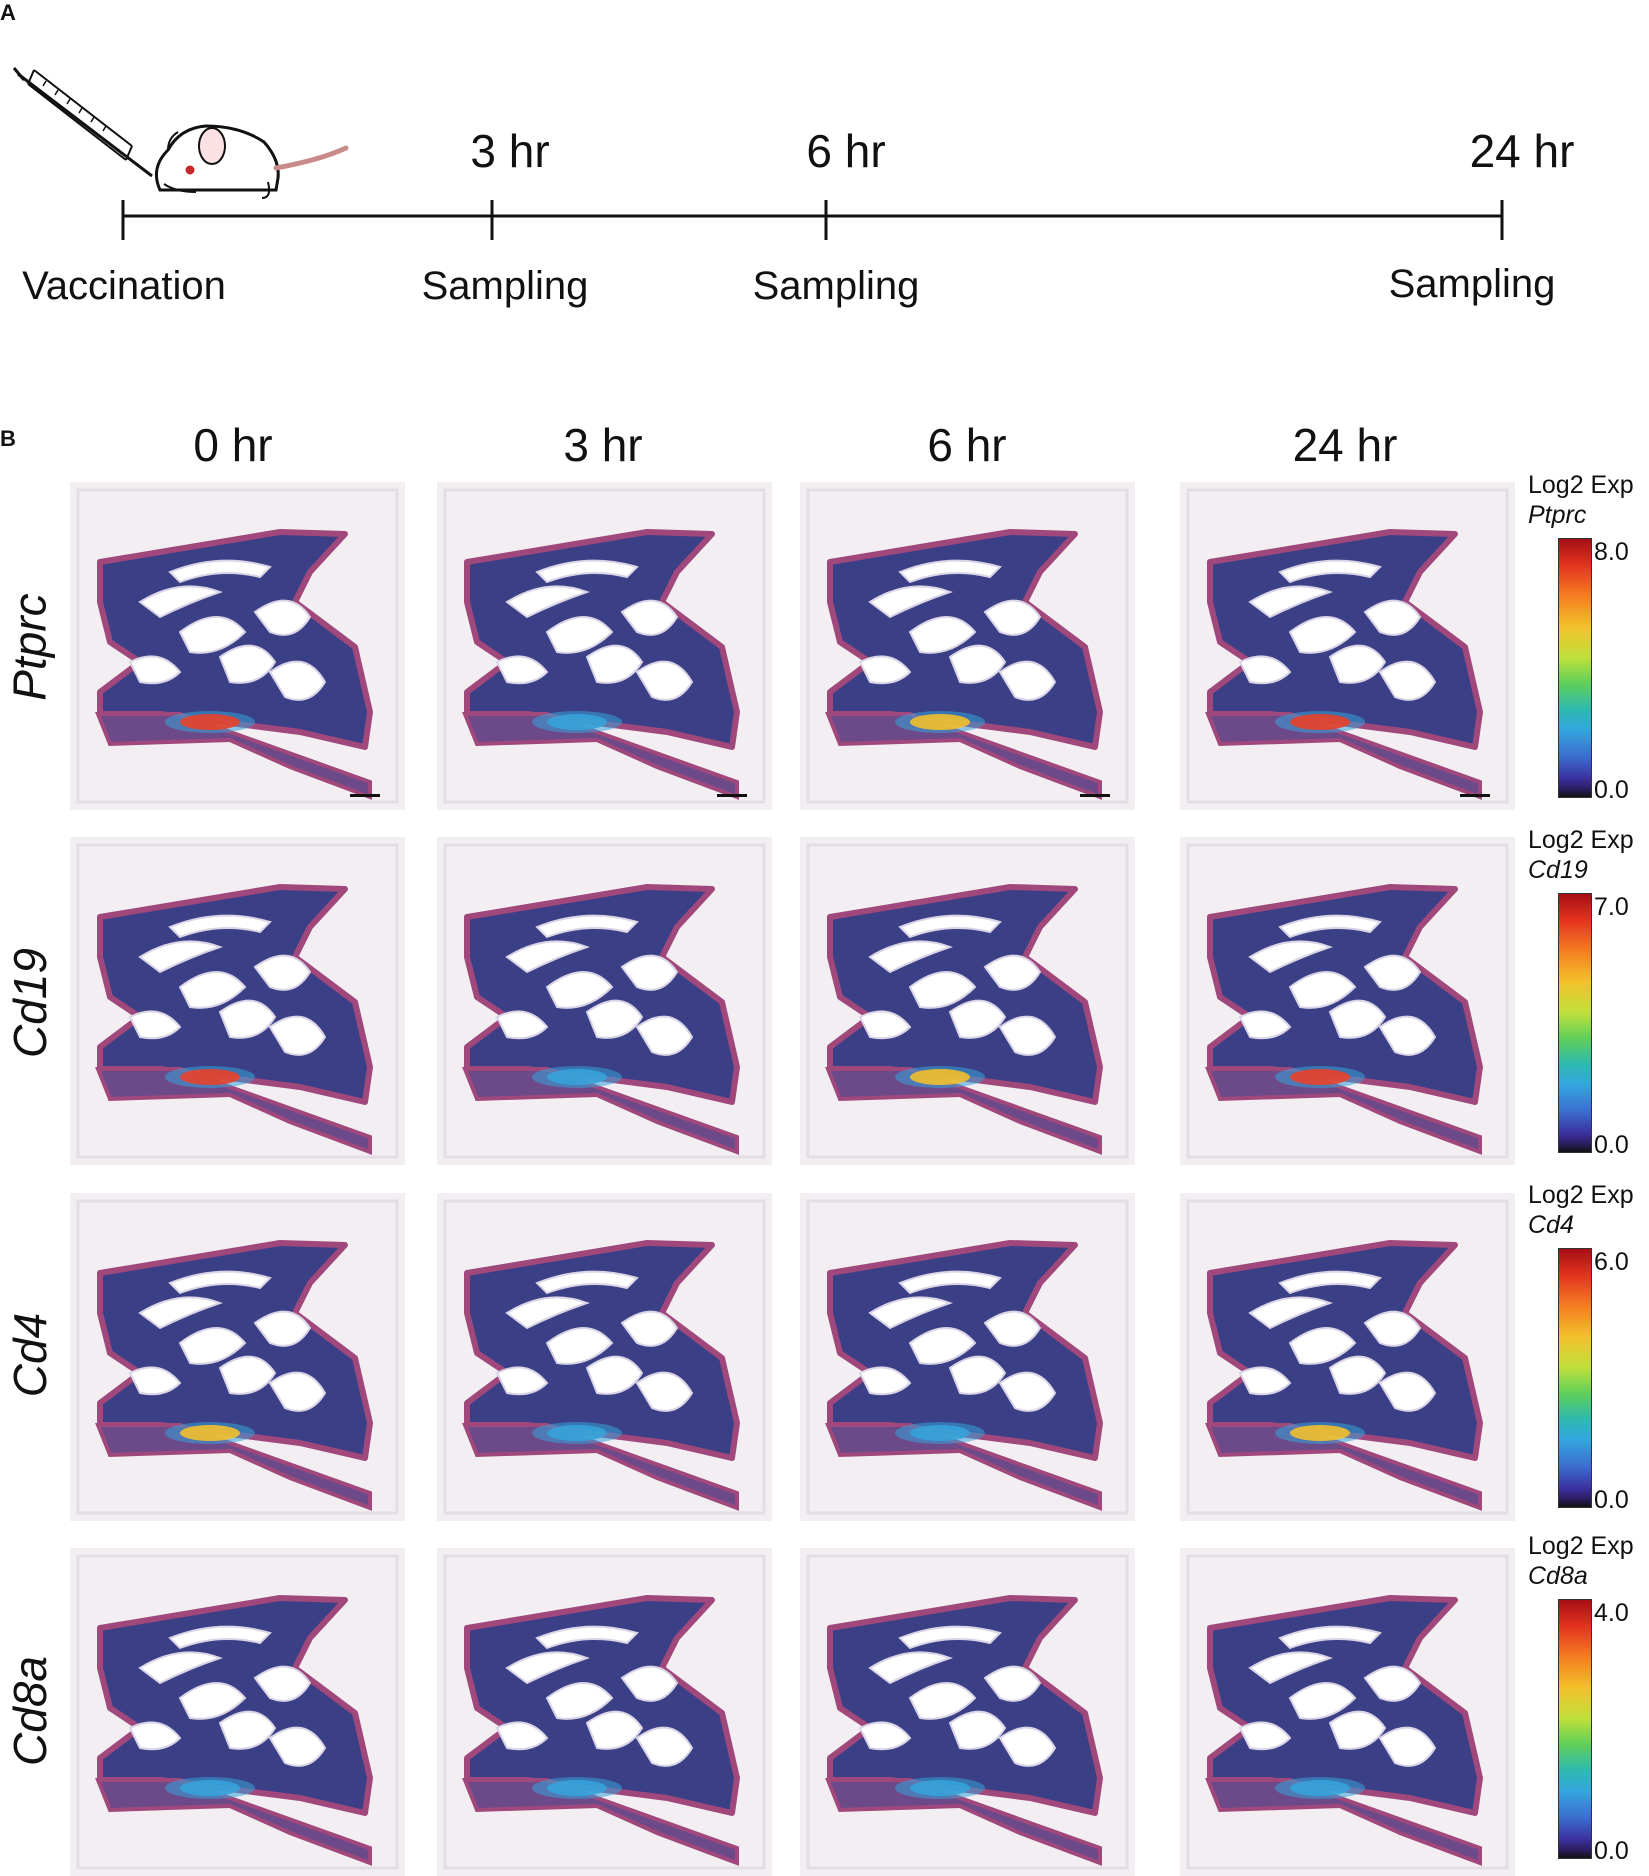 The image size is (1649, 1876). What do you see at coordinates (251, 161) in the screenshot?
I see `mouse-icon` at bounding box center [251, 161].